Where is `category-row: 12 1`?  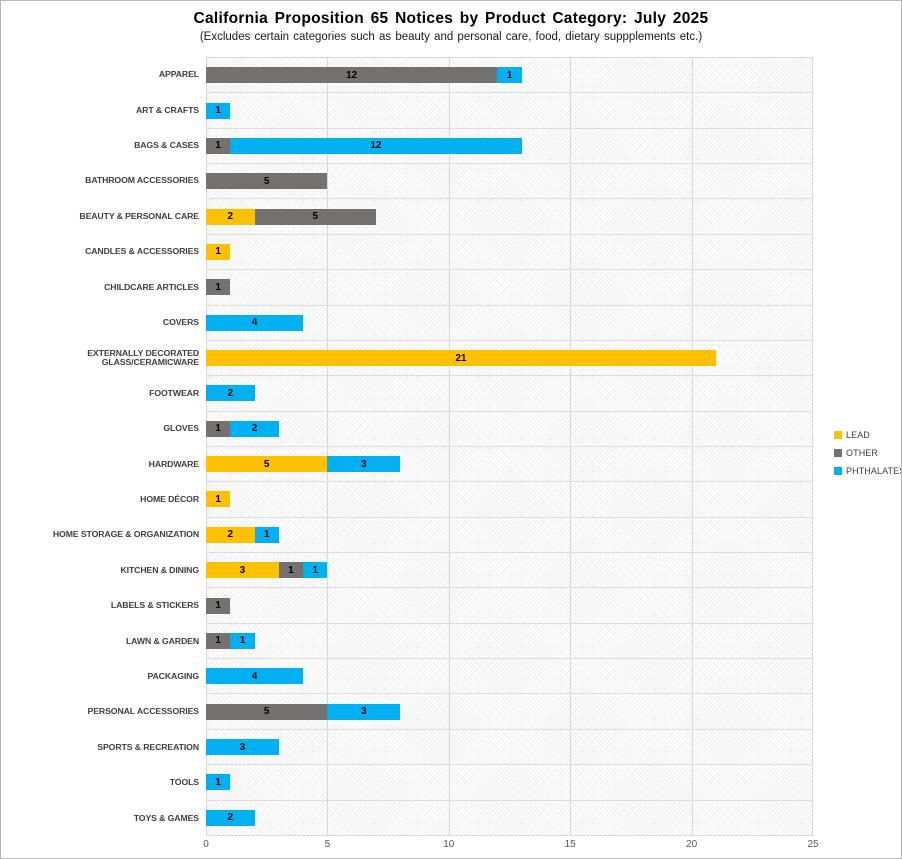
category-row: 12 1 is located at coordinates (509, 76).